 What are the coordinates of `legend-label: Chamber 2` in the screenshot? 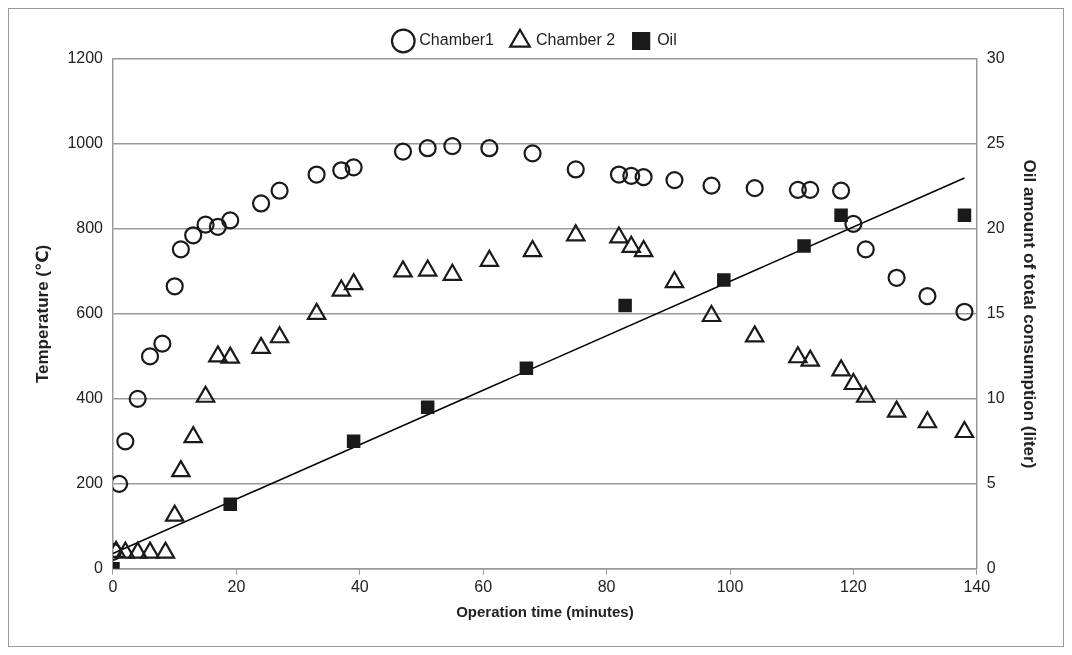 It's located at (576, 40).